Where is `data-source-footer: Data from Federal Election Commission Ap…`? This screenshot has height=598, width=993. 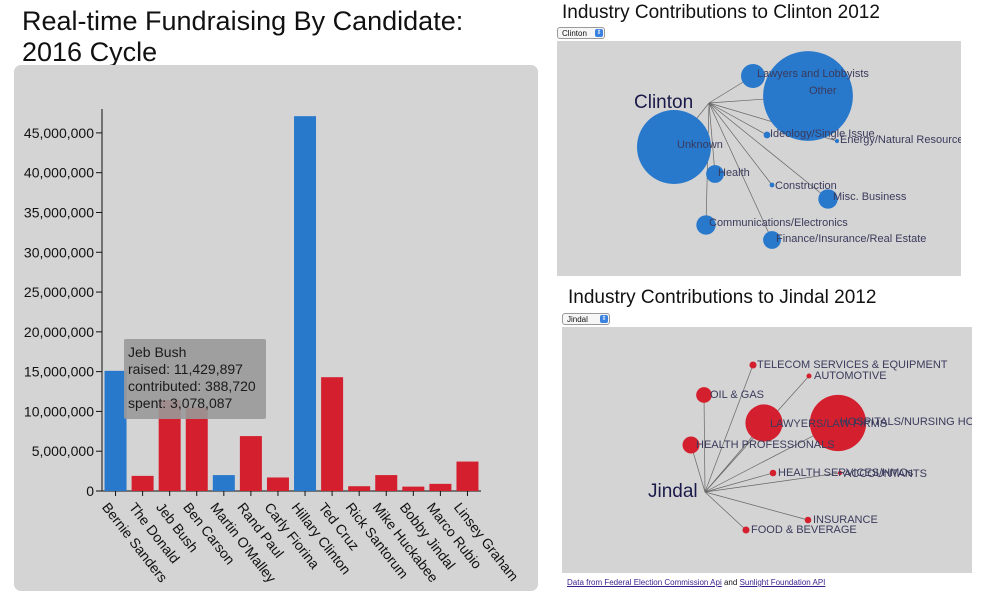
data-source-footer: Data from Federal Election Commission Ap… is located at coordinates (696, 582).